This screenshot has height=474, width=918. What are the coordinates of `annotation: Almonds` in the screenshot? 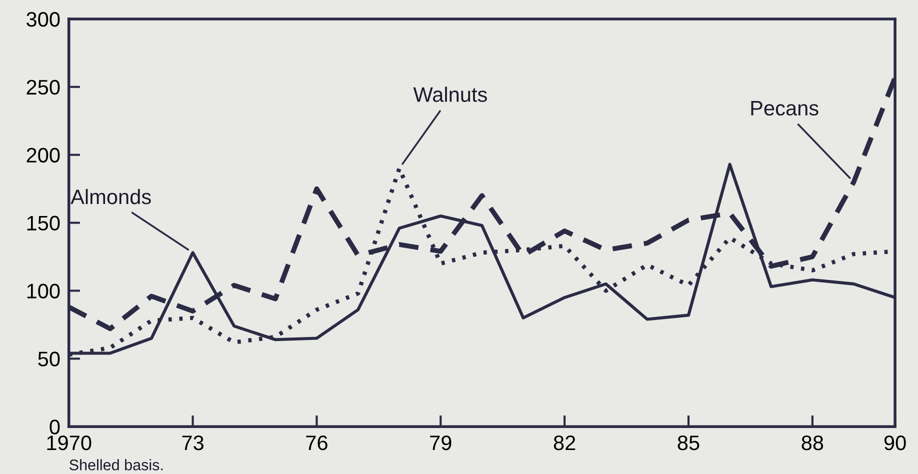 It's located at (110, 196).